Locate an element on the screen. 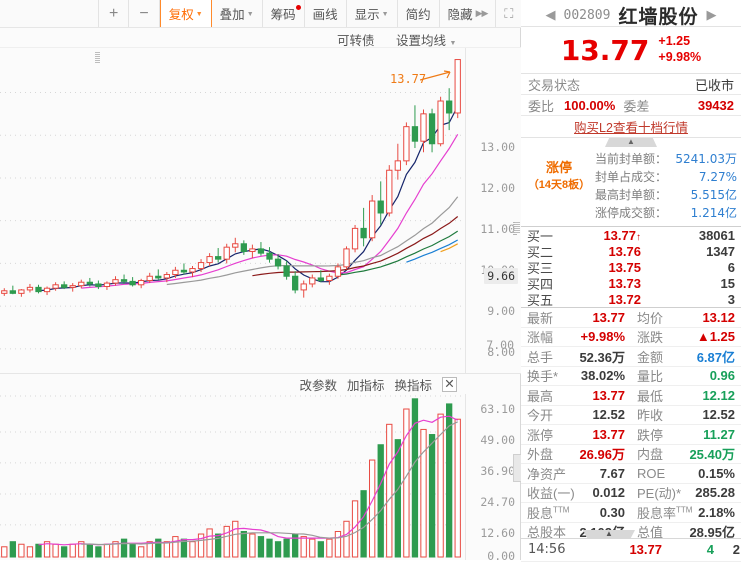 This screenshot has height=563, width=741. quote-panel-grip is located at coordinates (517, 228).